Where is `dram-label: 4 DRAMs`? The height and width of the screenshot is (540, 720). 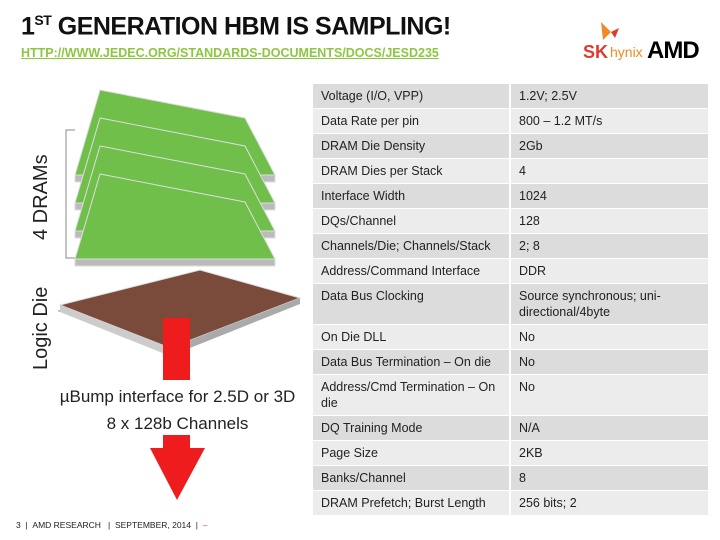
dram-label: 4 DRAMs is located at coordinates (41, 197).